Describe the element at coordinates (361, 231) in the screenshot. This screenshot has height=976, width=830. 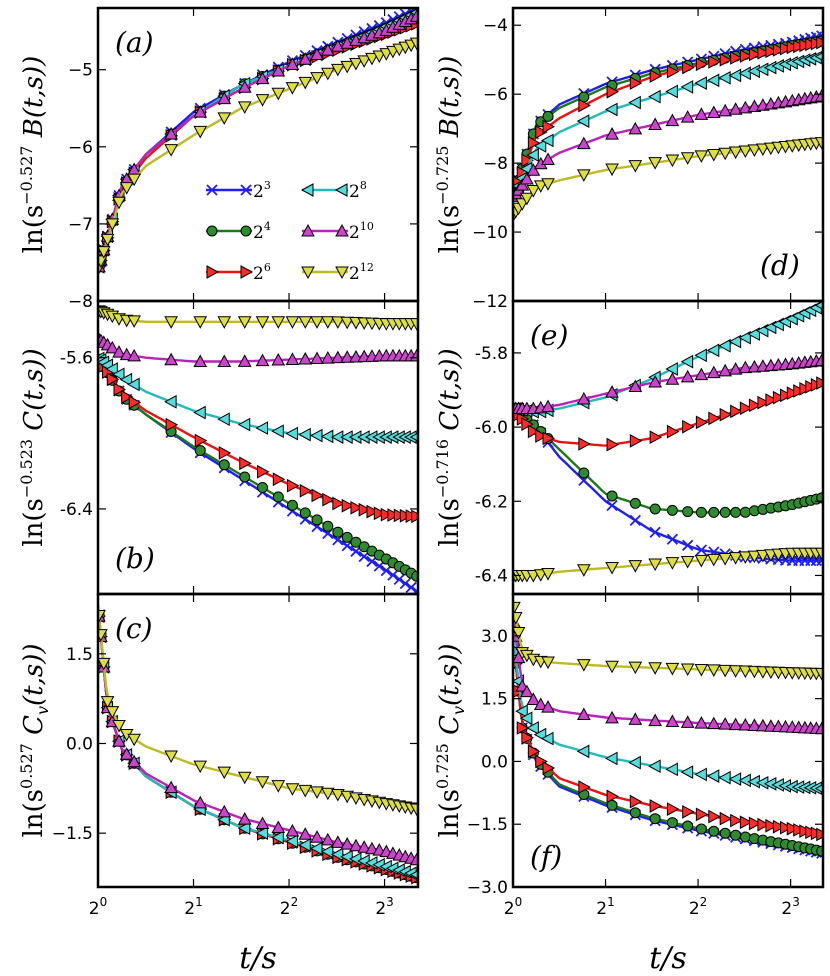
I see `legend-label: 210` at that location.